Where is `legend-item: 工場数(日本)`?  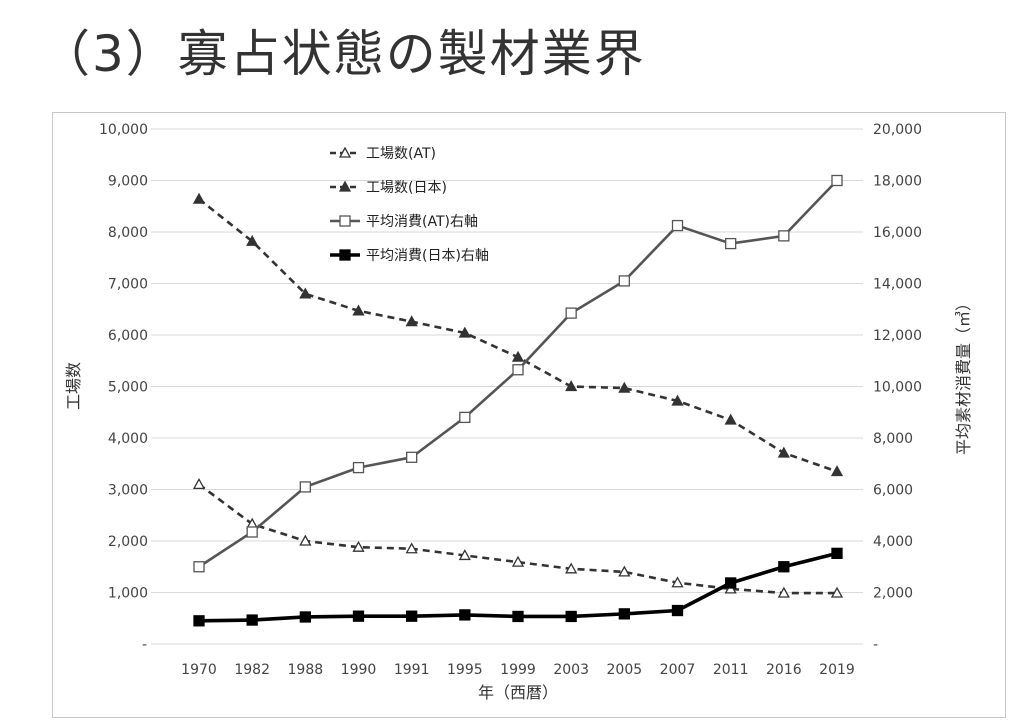
legend-item: 工場数(日本) is located at coordinates (388, 188).